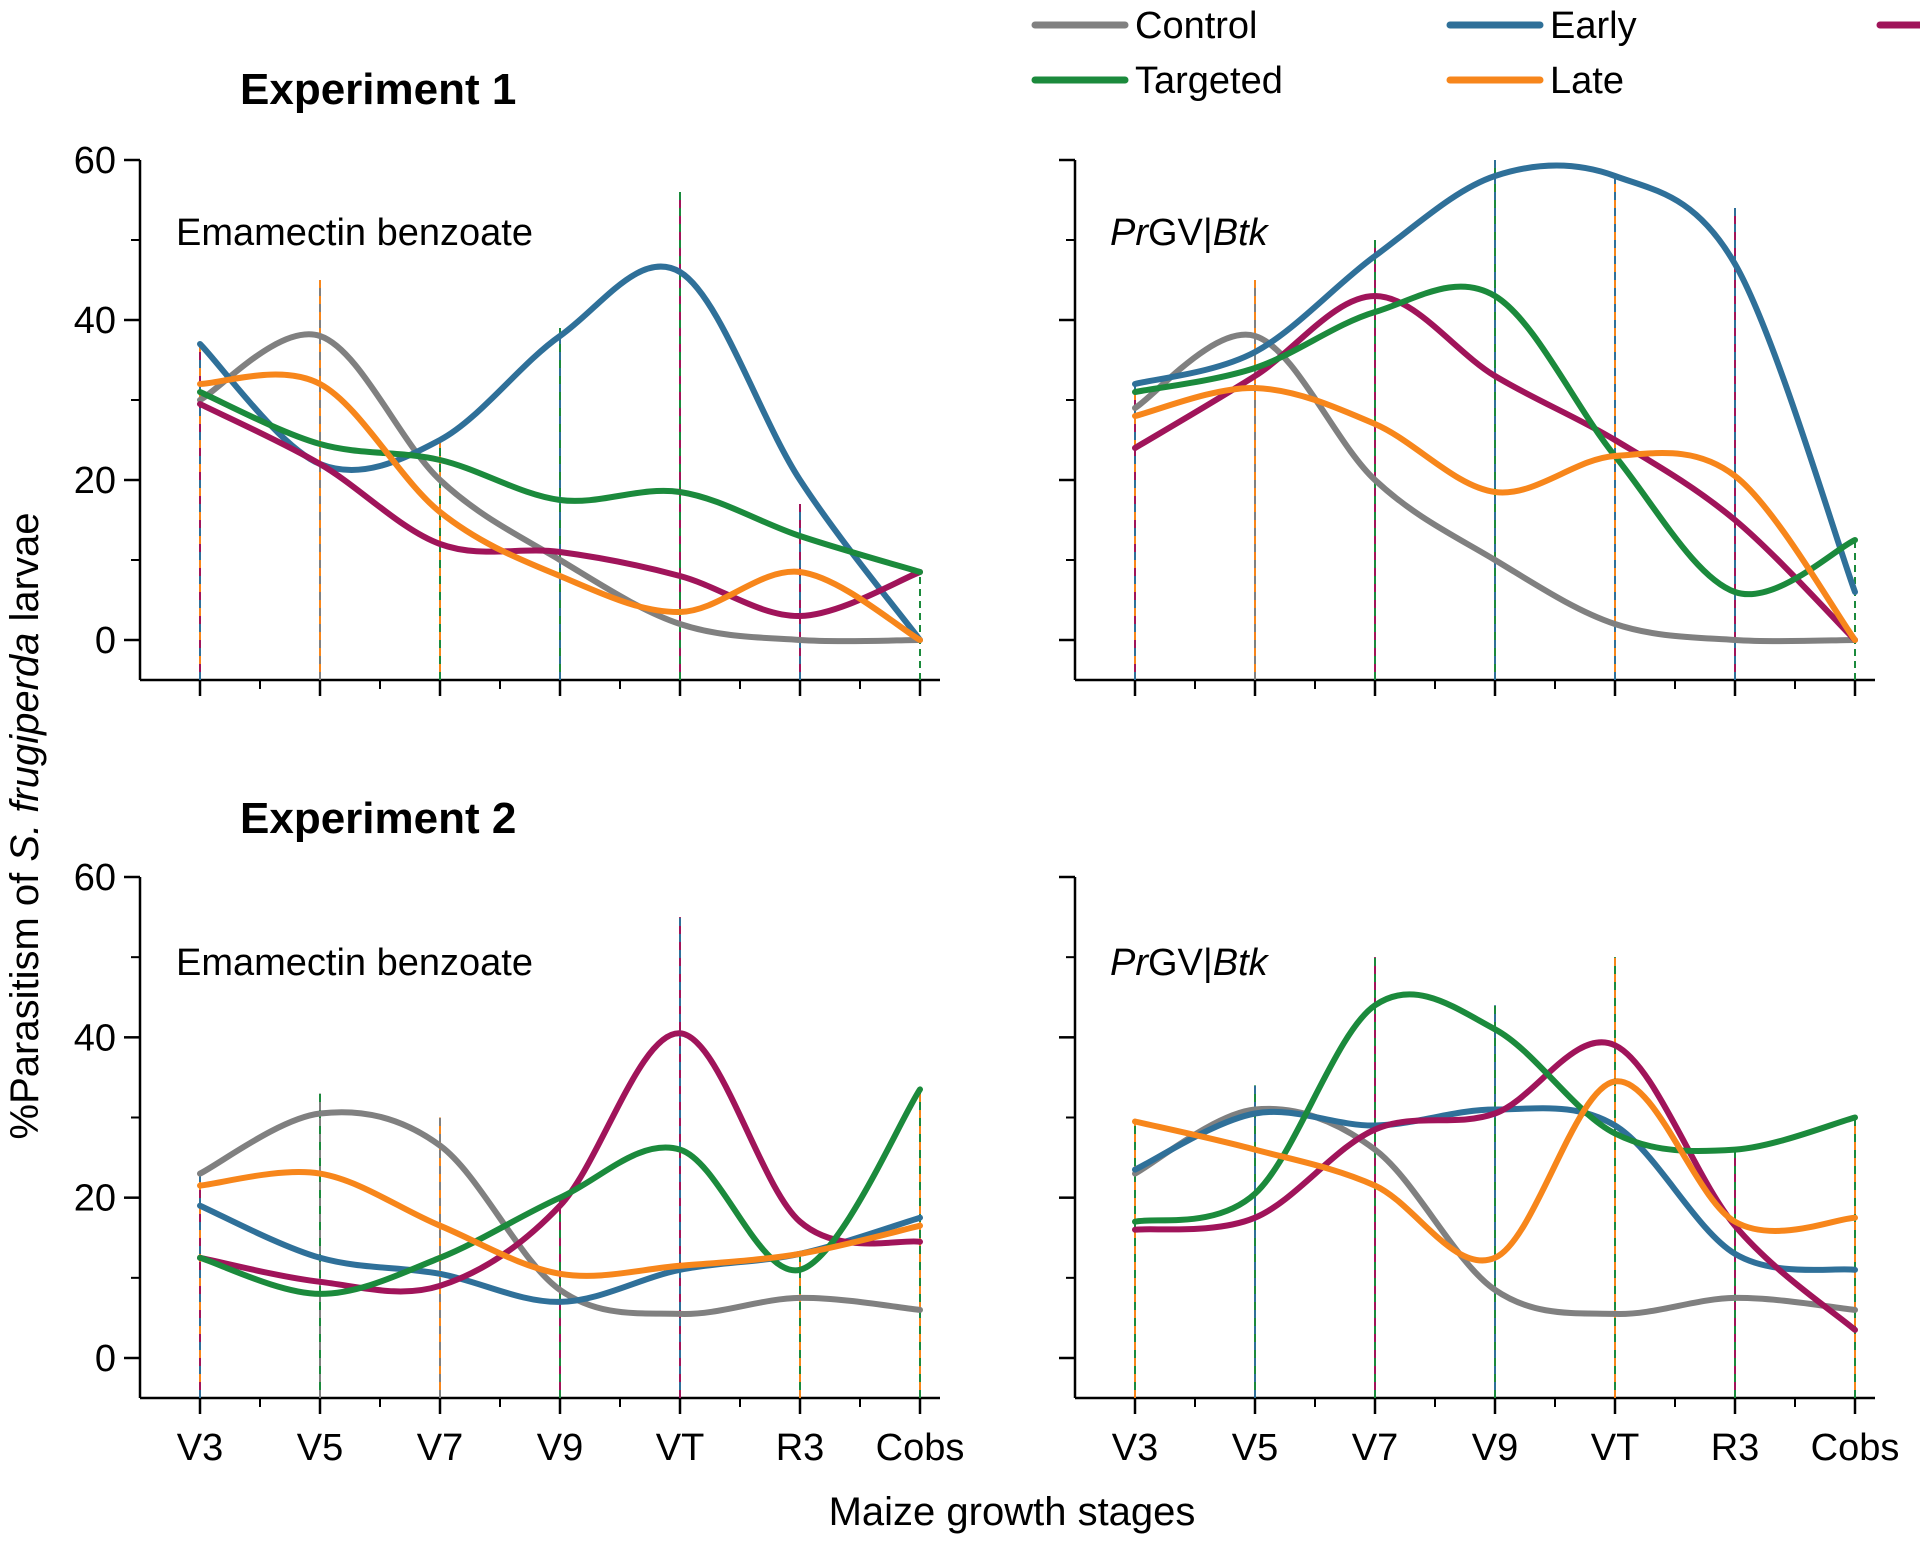 This screenshot has height=1545, width=1920. I want to click on panel-2: PrGV|Btk, so click(1467, 427).